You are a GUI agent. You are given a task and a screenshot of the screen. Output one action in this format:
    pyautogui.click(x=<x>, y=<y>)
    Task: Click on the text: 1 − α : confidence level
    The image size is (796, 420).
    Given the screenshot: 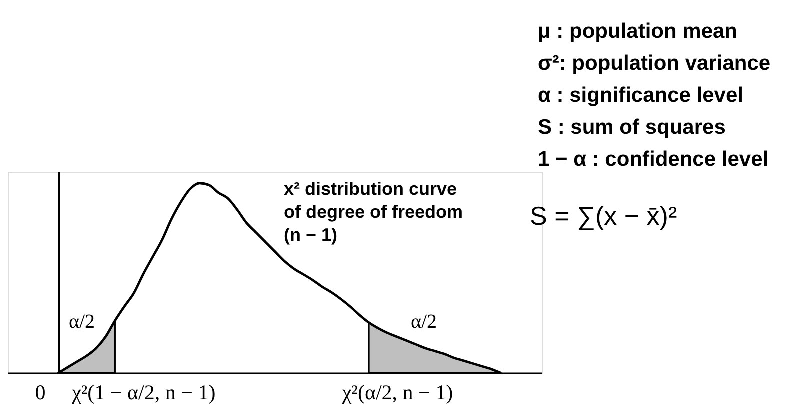 What is the action you would take?
    pyautogui.click(x=653, y=159)
    